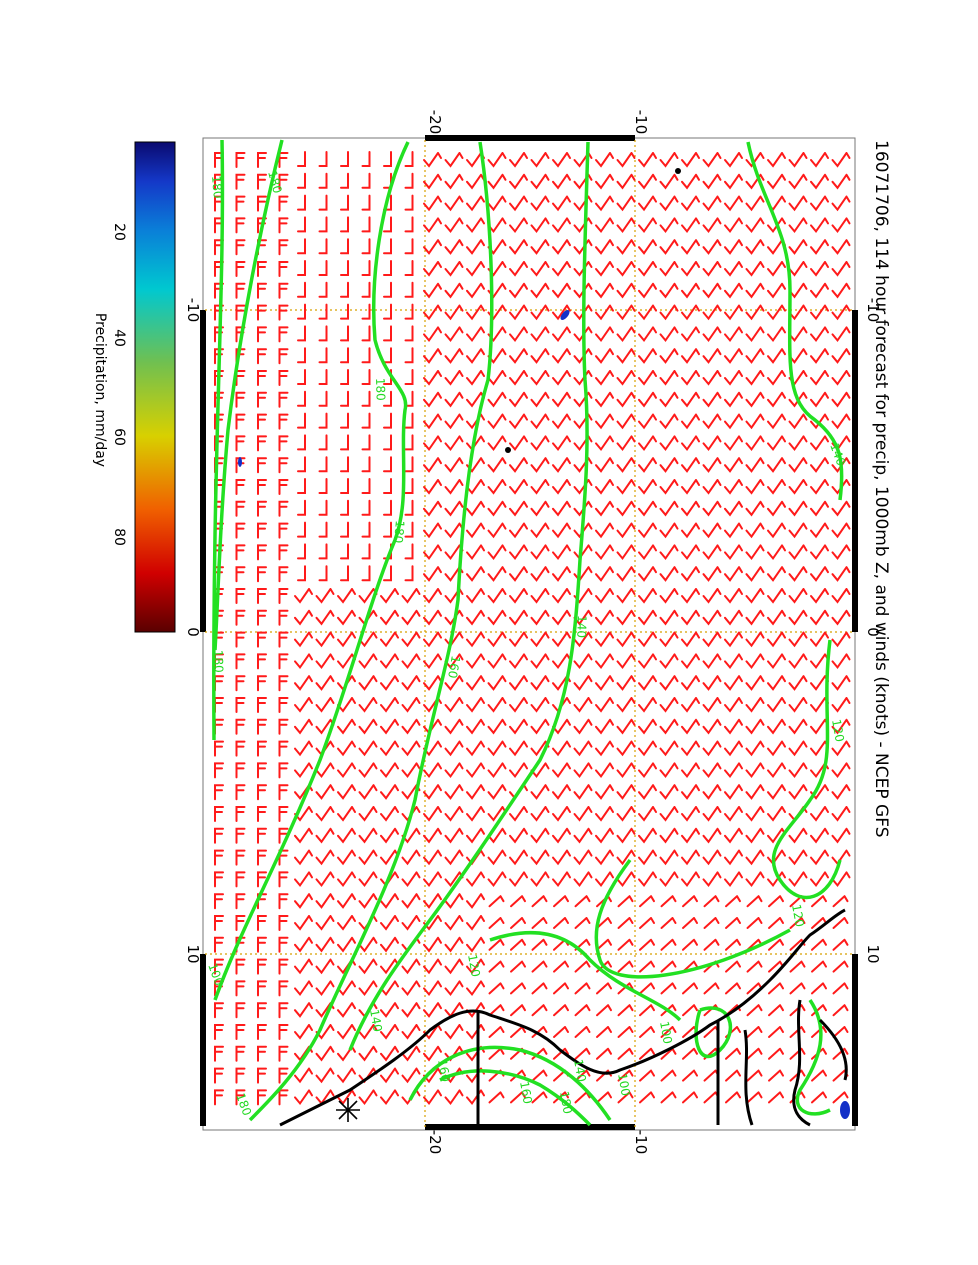 This screenshot has width=978, height=1265. Describe the element at coordinates (134, 387) in the screenshot. I see `colorbar: 20 40 60 80 Precipitation, mm/day` at that location.